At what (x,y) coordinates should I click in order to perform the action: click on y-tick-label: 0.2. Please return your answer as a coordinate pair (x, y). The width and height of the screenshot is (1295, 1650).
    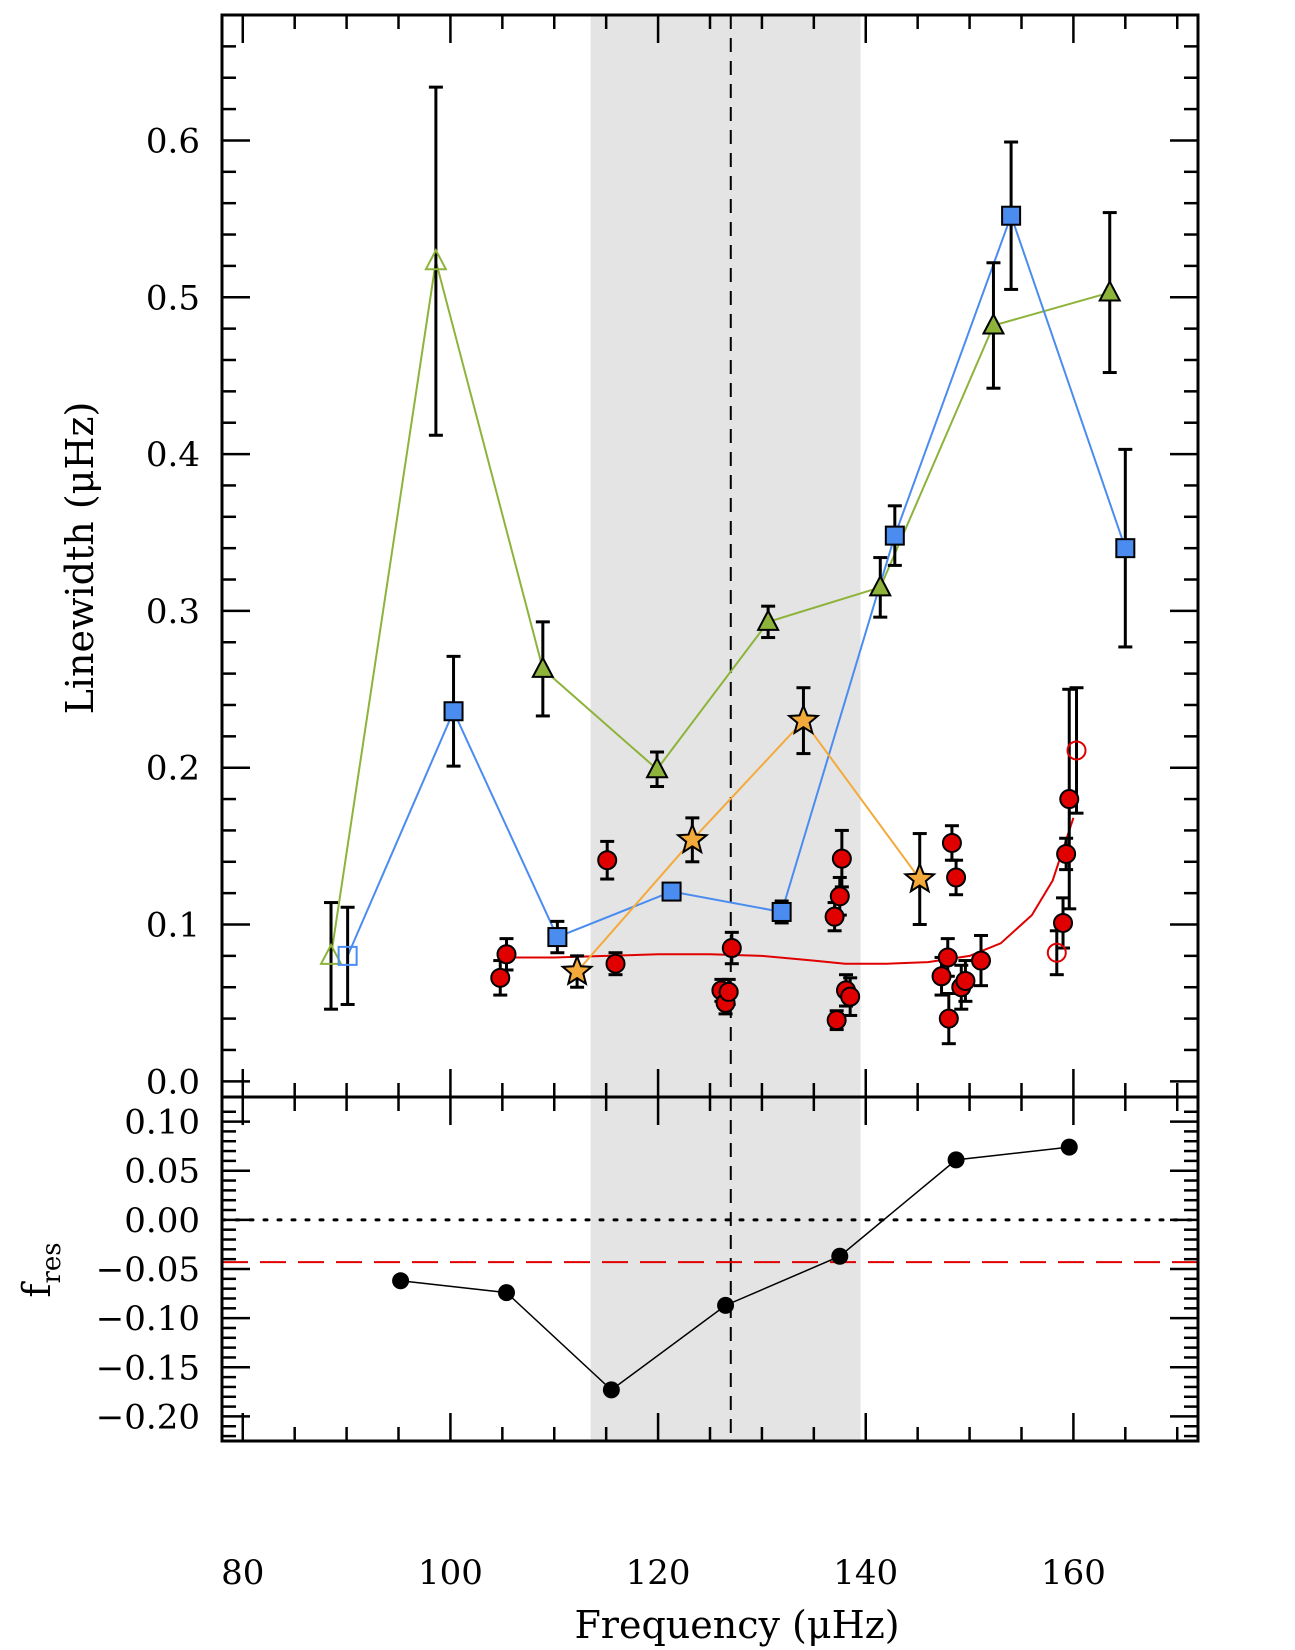
    Looking at the image, I should click on (173, 769).